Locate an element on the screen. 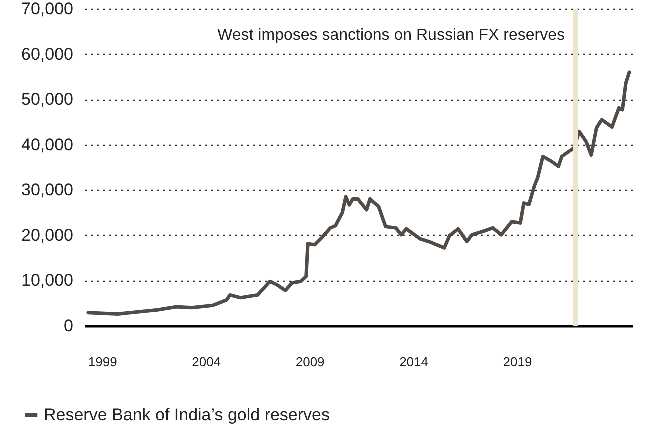 The width and height of the screenshot is (646, 436). y-tick-label: 60,000 is located at coordinates (48, 54).